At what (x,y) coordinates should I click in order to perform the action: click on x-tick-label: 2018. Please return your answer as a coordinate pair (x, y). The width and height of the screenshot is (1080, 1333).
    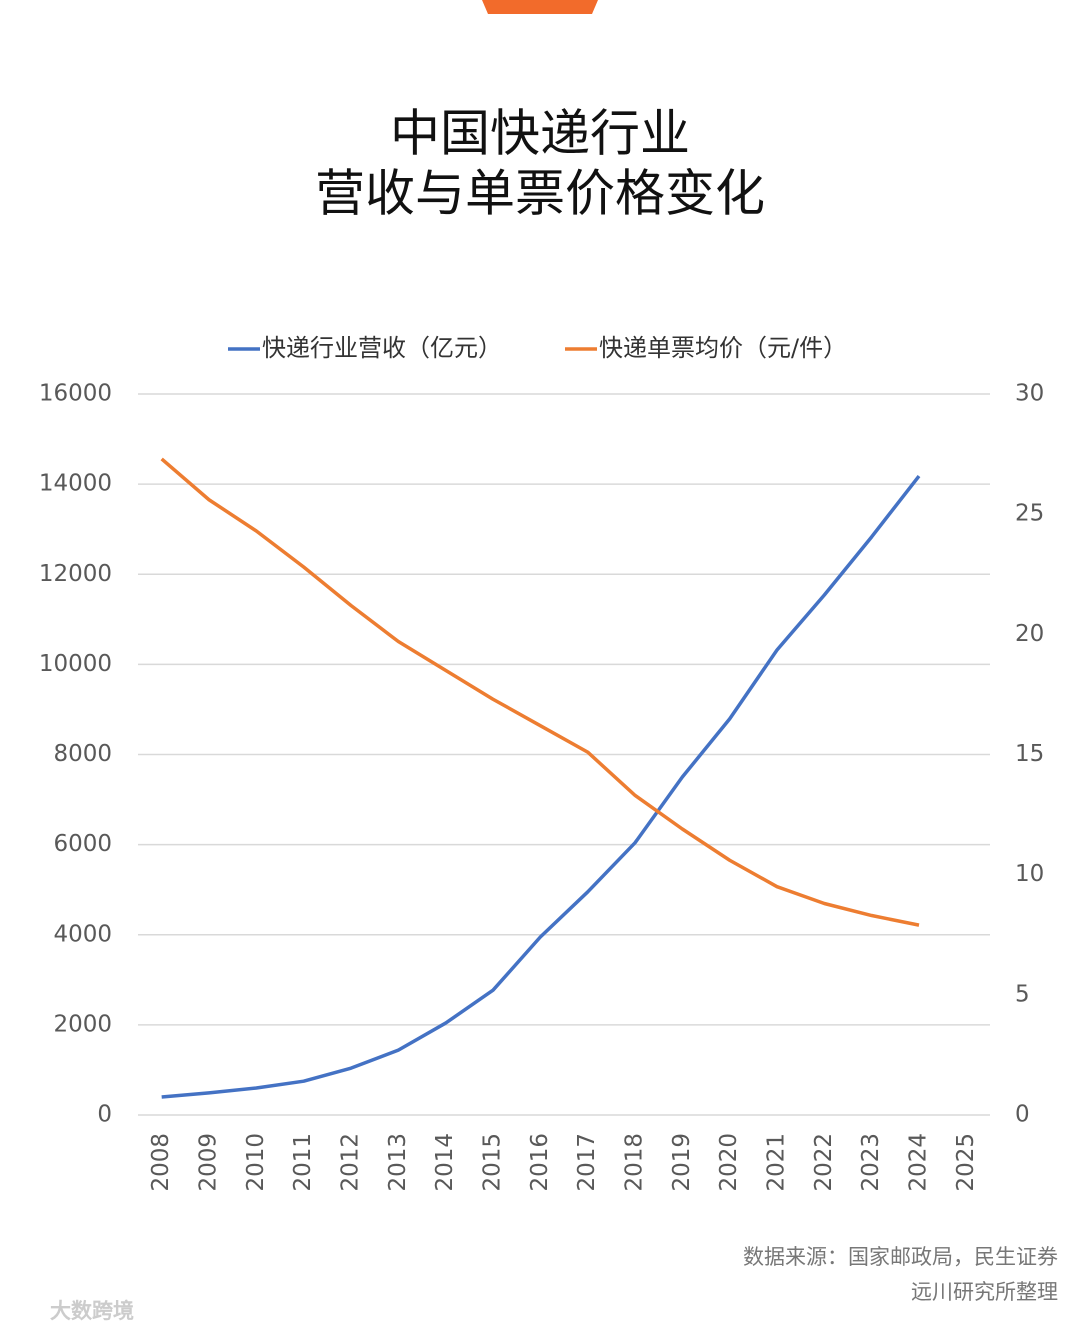
    Looking at the image, I should click on (635, 1162).